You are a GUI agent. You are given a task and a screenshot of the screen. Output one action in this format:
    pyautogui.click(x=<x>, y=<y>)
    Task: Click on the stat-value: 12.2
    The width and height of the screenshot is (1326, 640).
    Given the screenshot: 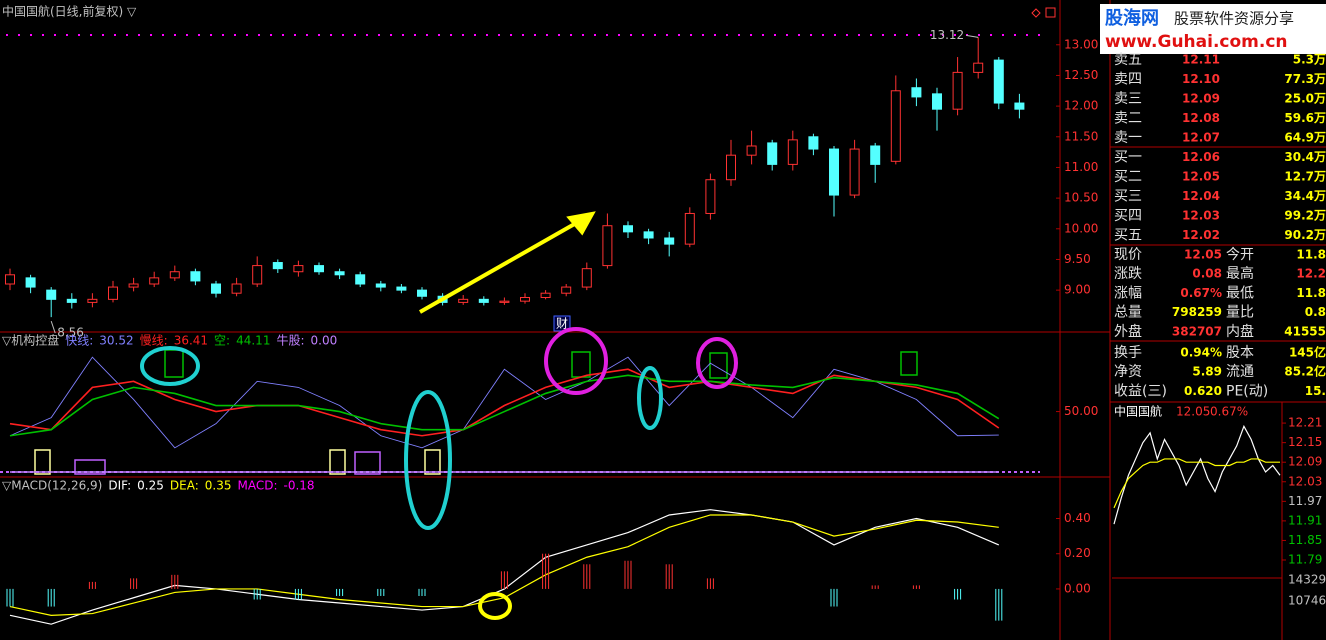 What is the action you would take?
    pyautogui.click(x=1311, y=274)
    